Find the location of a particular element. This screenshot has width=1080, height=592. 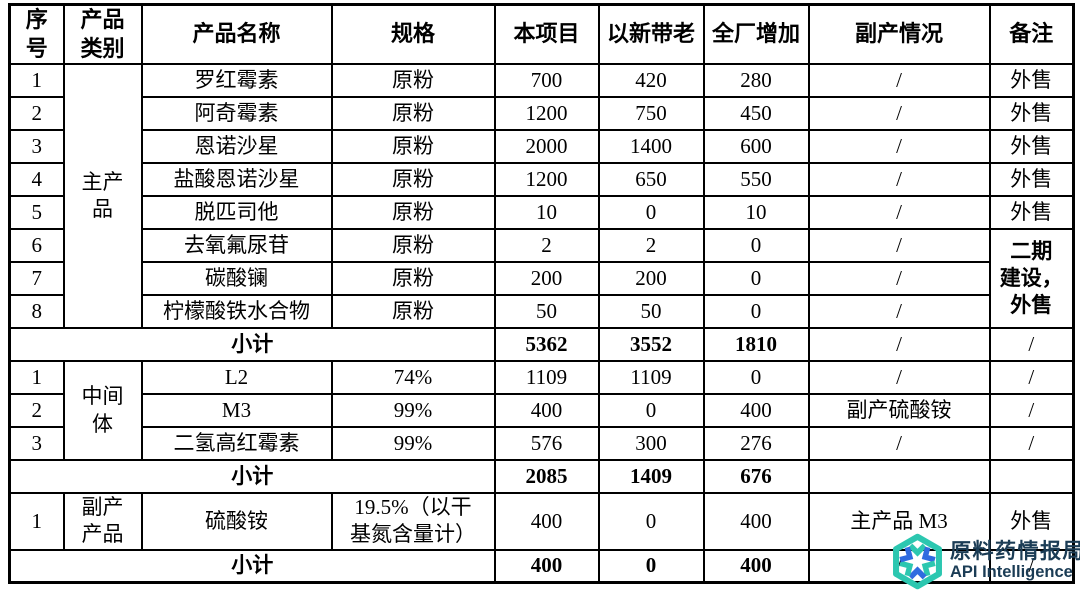

subtotal-remark-cell is located at coordinates (1031, 477).